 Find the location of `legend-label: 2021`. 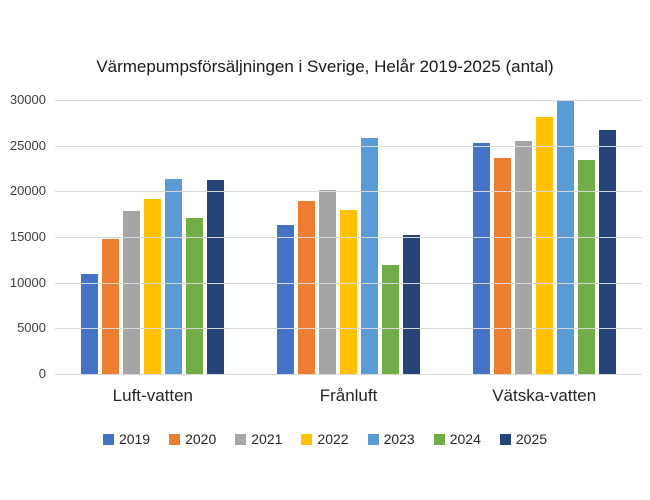

legend-label: 2021 is located at coordinates (267, 439).